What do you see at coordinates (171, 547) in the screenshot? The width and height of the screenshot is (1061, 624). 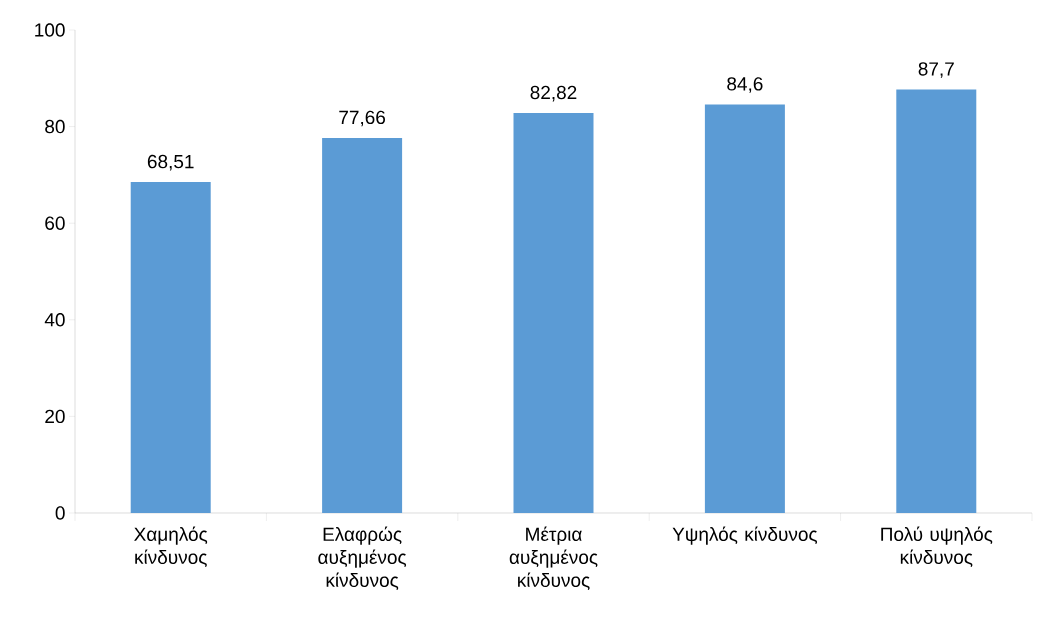 I see `x-tick-label: Χαμηλός κίνδυνος` at bounding box center [171, 547].